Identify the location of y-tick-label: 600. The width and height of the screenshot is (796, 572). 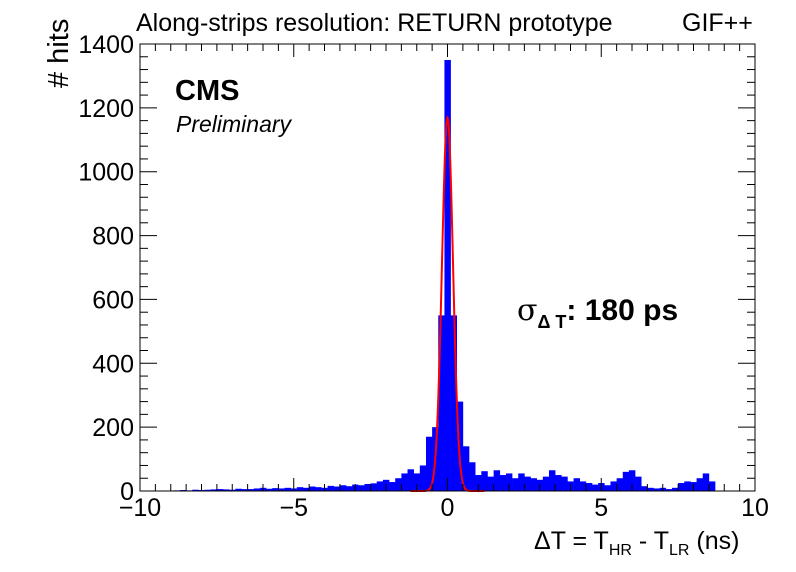
(113, 300).